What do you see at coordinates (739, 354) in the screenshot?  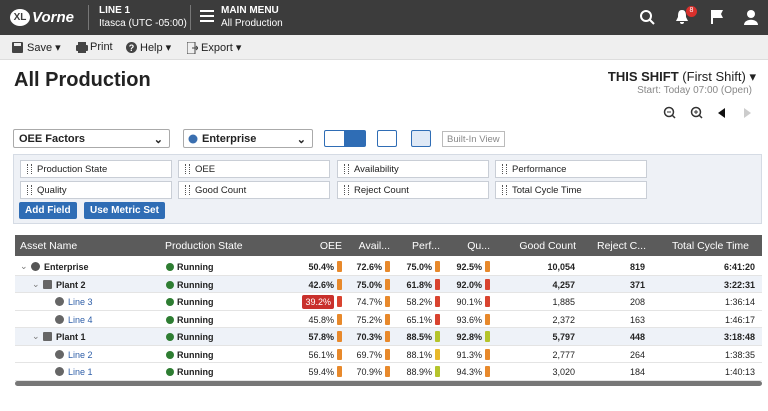 I see `total-cycle-time: 1:38:35` at bounding box center [739, 354].